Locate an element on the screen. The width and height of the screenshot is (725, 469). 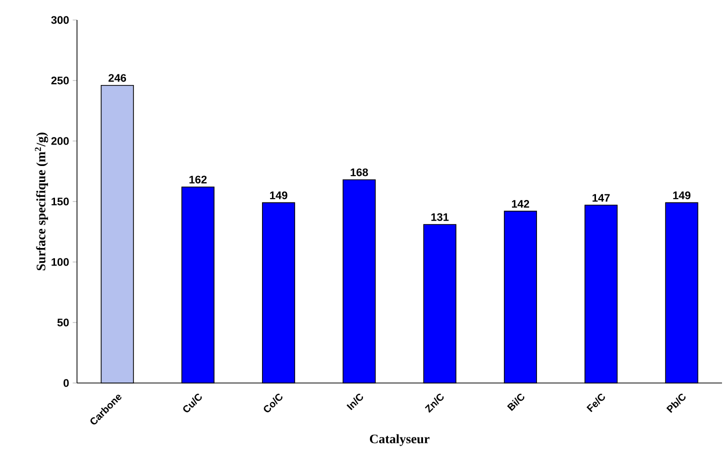
y-tick-label: 200 is located at coordinates (60, 141).